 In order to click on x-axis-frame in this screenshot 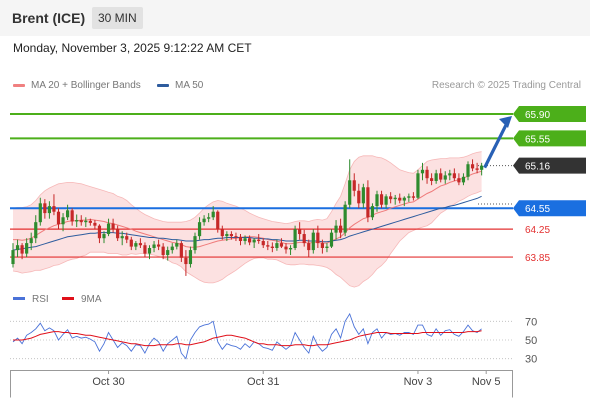, I will do `click(261, 384)`.